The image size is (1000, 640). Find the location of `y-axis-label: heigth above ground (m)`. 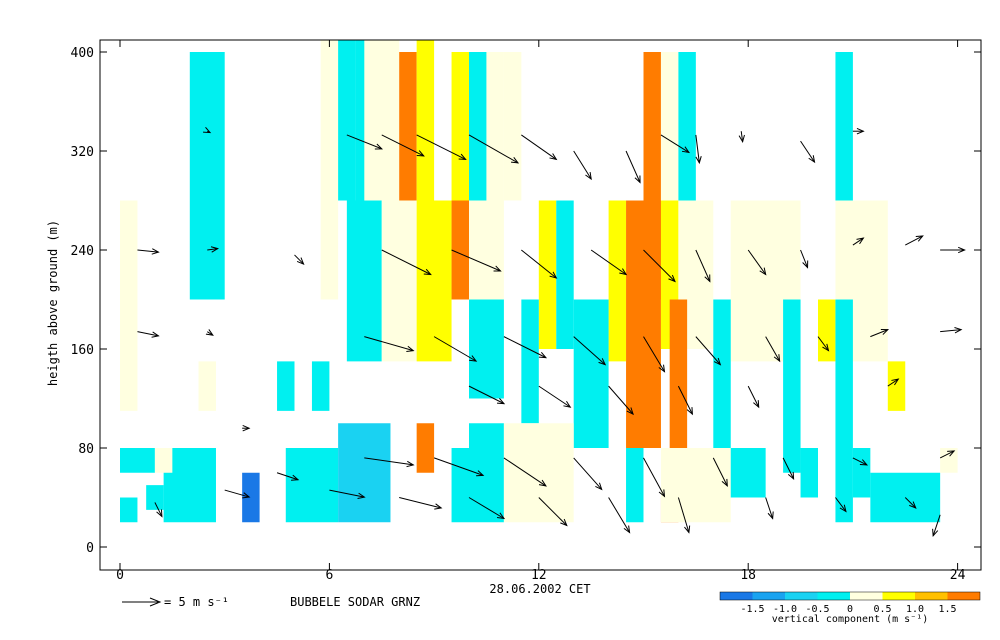

y-axis-label: heigth above ground (m) is located at coordinates (53, 303).